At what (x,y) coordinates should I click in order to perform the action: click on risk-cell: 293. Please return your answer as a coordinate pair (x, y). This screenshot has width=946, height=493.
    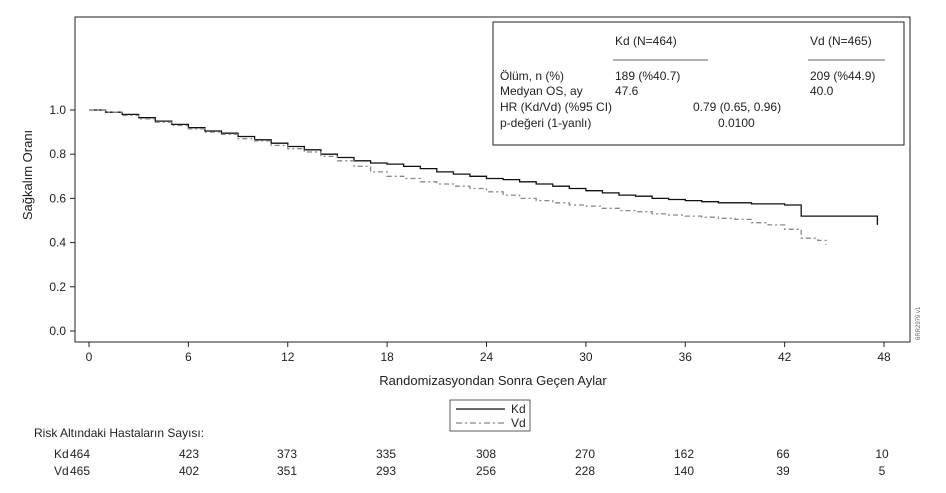
    Looking at the image, I should click on (386, 471).